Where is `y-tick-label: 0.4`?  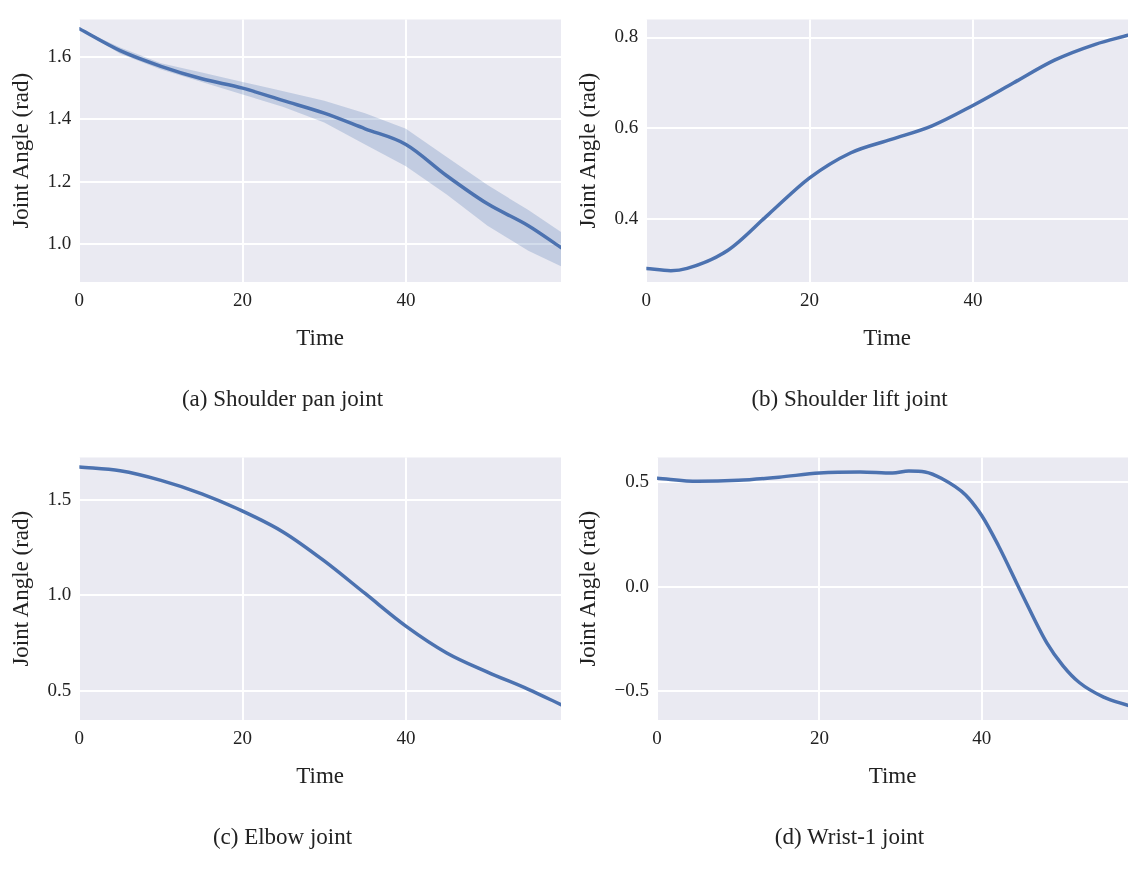
y-tick-label: 0.4 is located at coordinates (626, 217).